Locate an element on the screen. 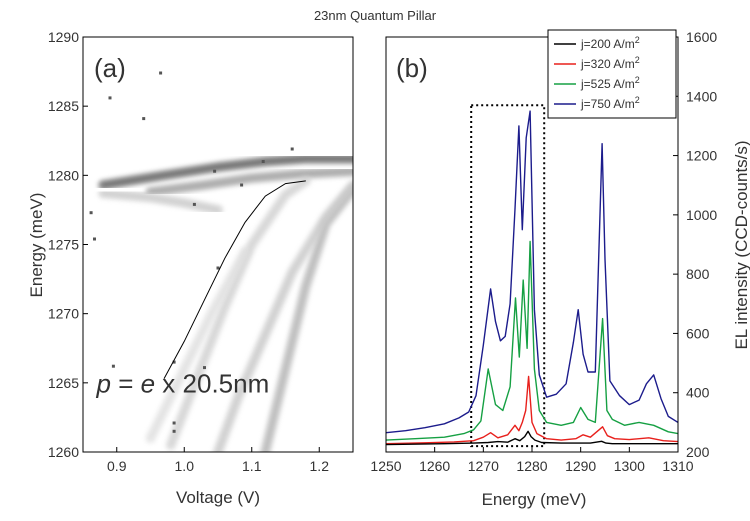 The image size is (750, 521). a-xtick-label-3: 1.2 is located at coordinates (320, 466).